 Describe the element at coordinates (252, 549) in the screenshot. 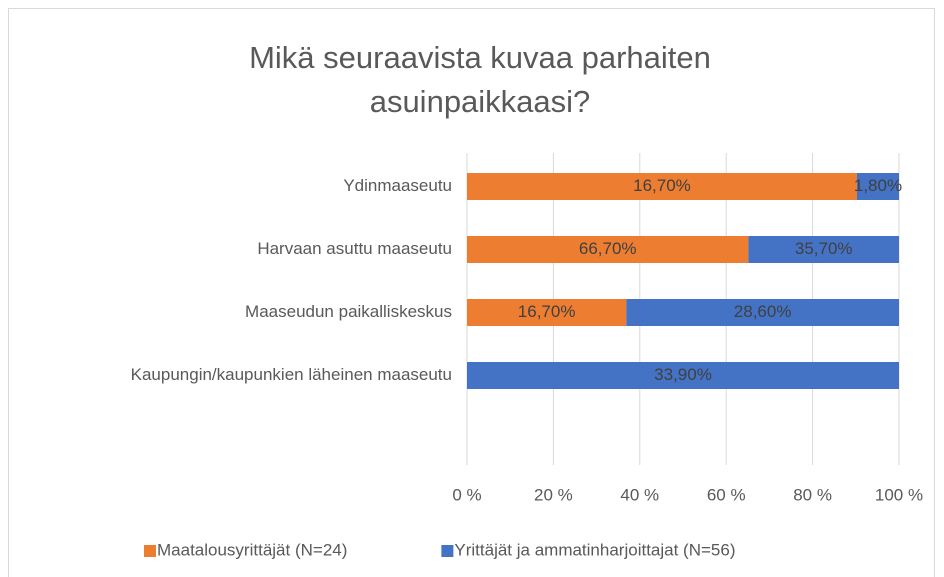

I see `legend-label: Maatalousyrittäjät (N=24)` at that location.